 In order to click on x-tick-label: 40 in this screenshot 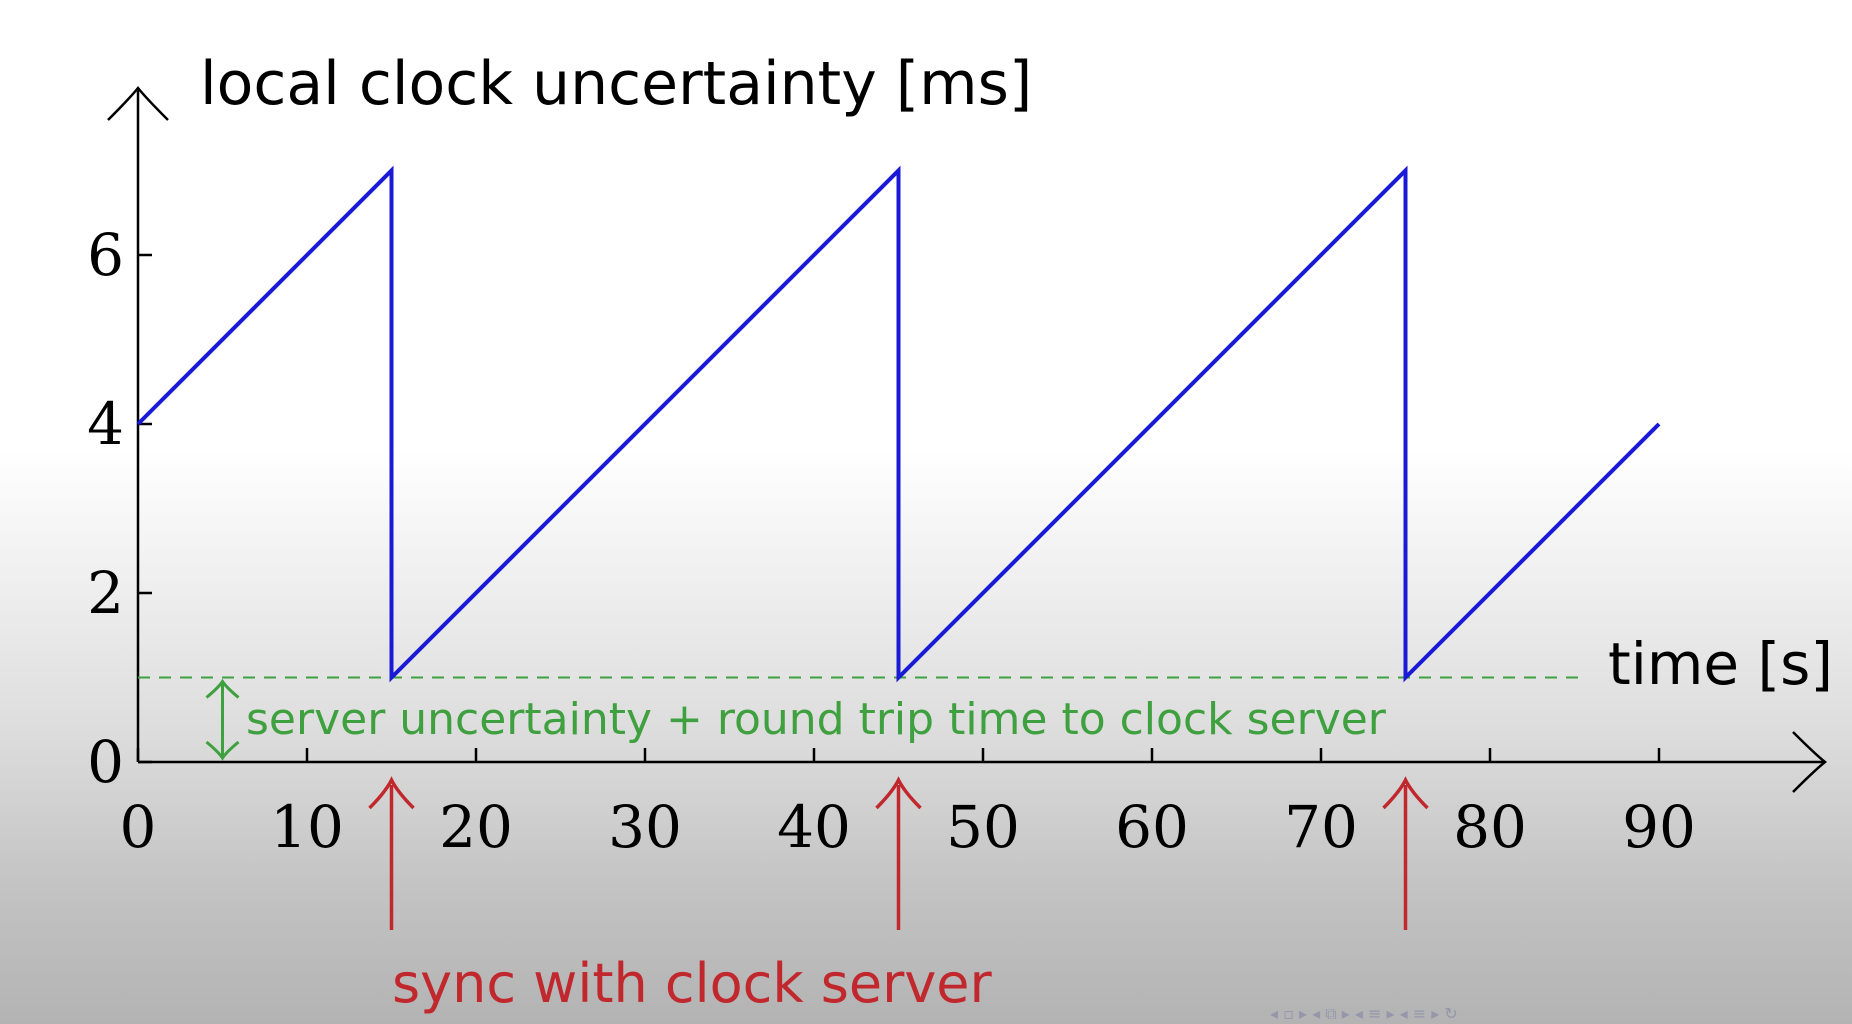, I will do `click(814, 827)`.